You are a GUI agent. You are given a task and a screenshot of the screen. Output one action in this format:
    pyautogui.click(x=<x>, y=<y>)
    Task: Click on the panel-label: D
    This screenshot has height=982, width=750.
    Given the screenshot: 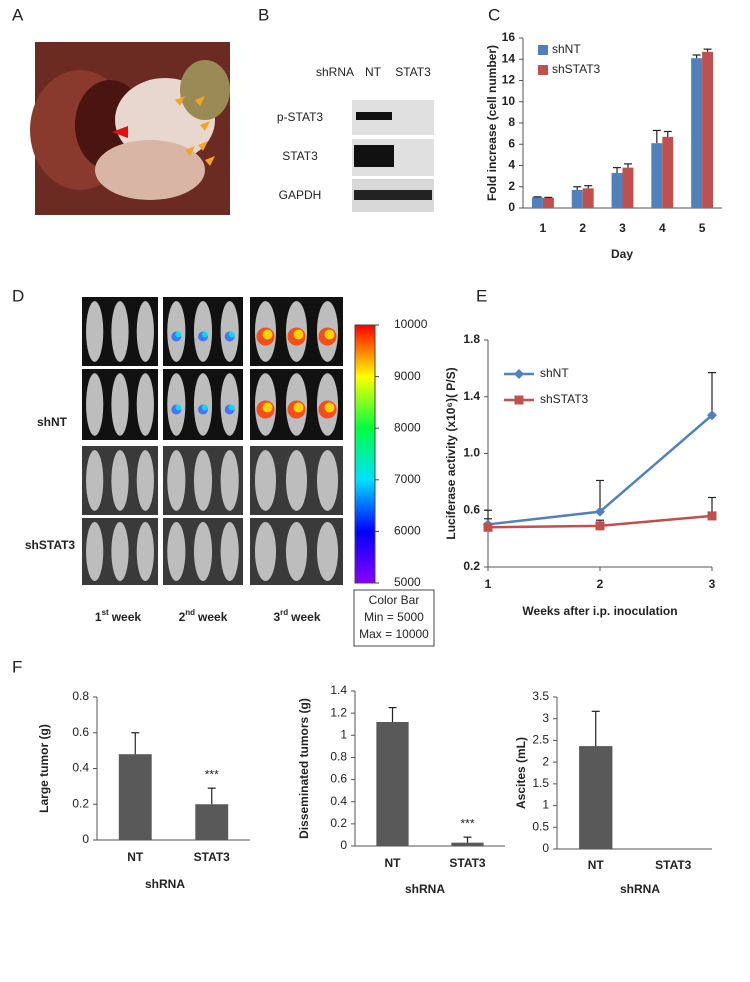 What is the action you would take?
    pyautogui.click(x=18, y=295)
    